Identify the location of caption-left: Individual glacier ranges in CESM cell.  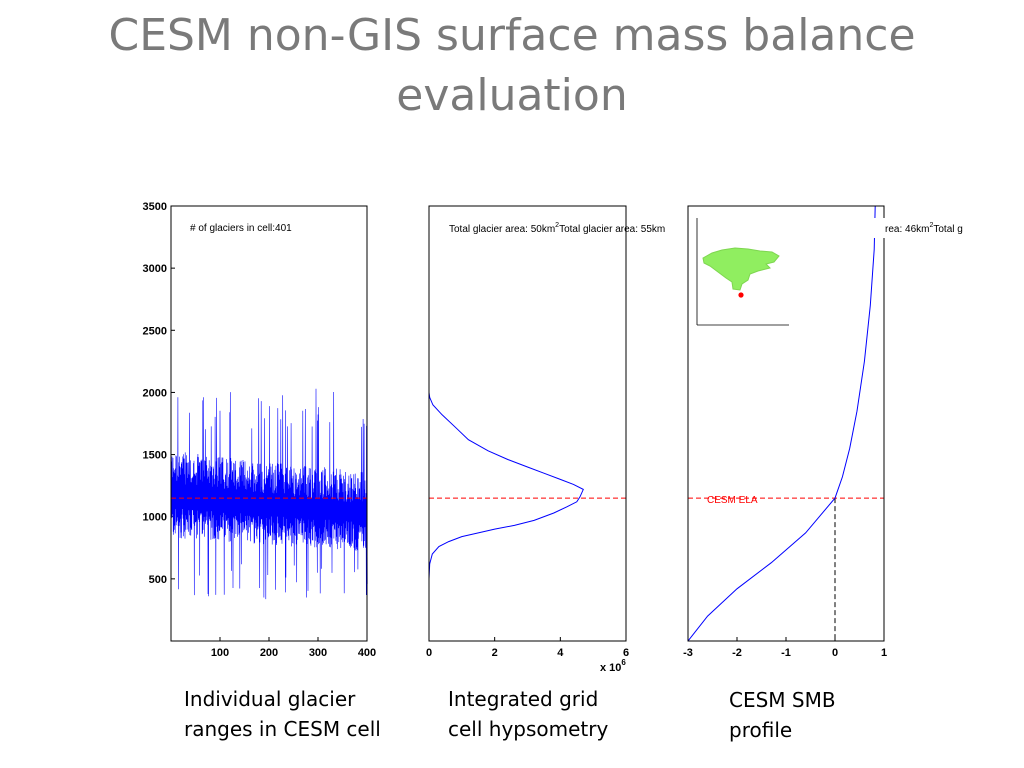
(282, 714).